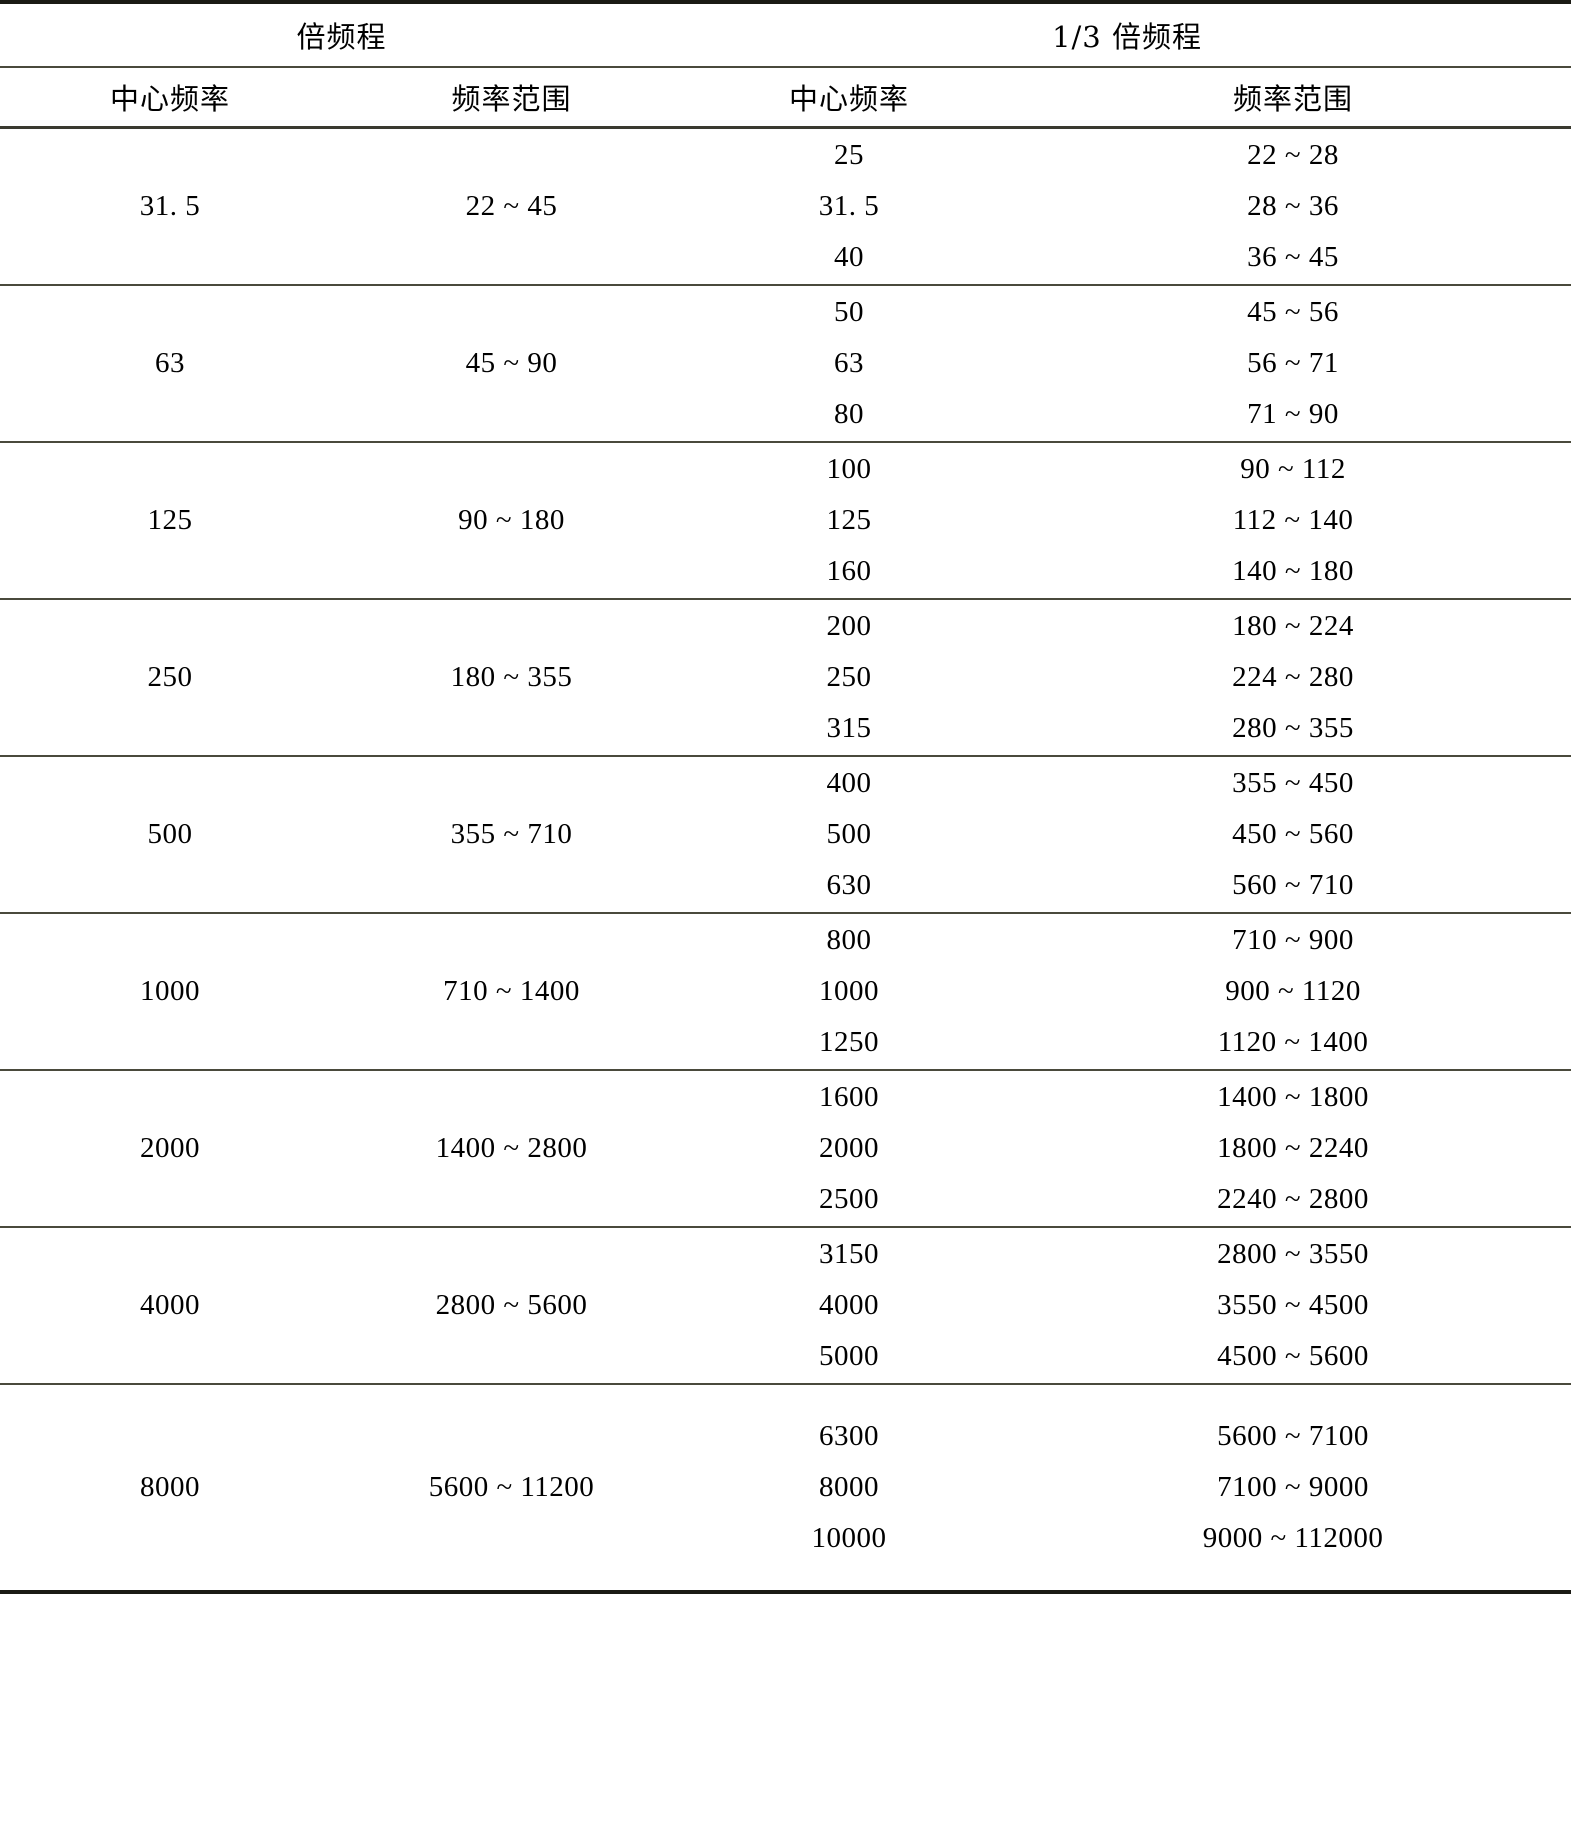  I want to click on octave-center-value: 63, so click(170, 363).